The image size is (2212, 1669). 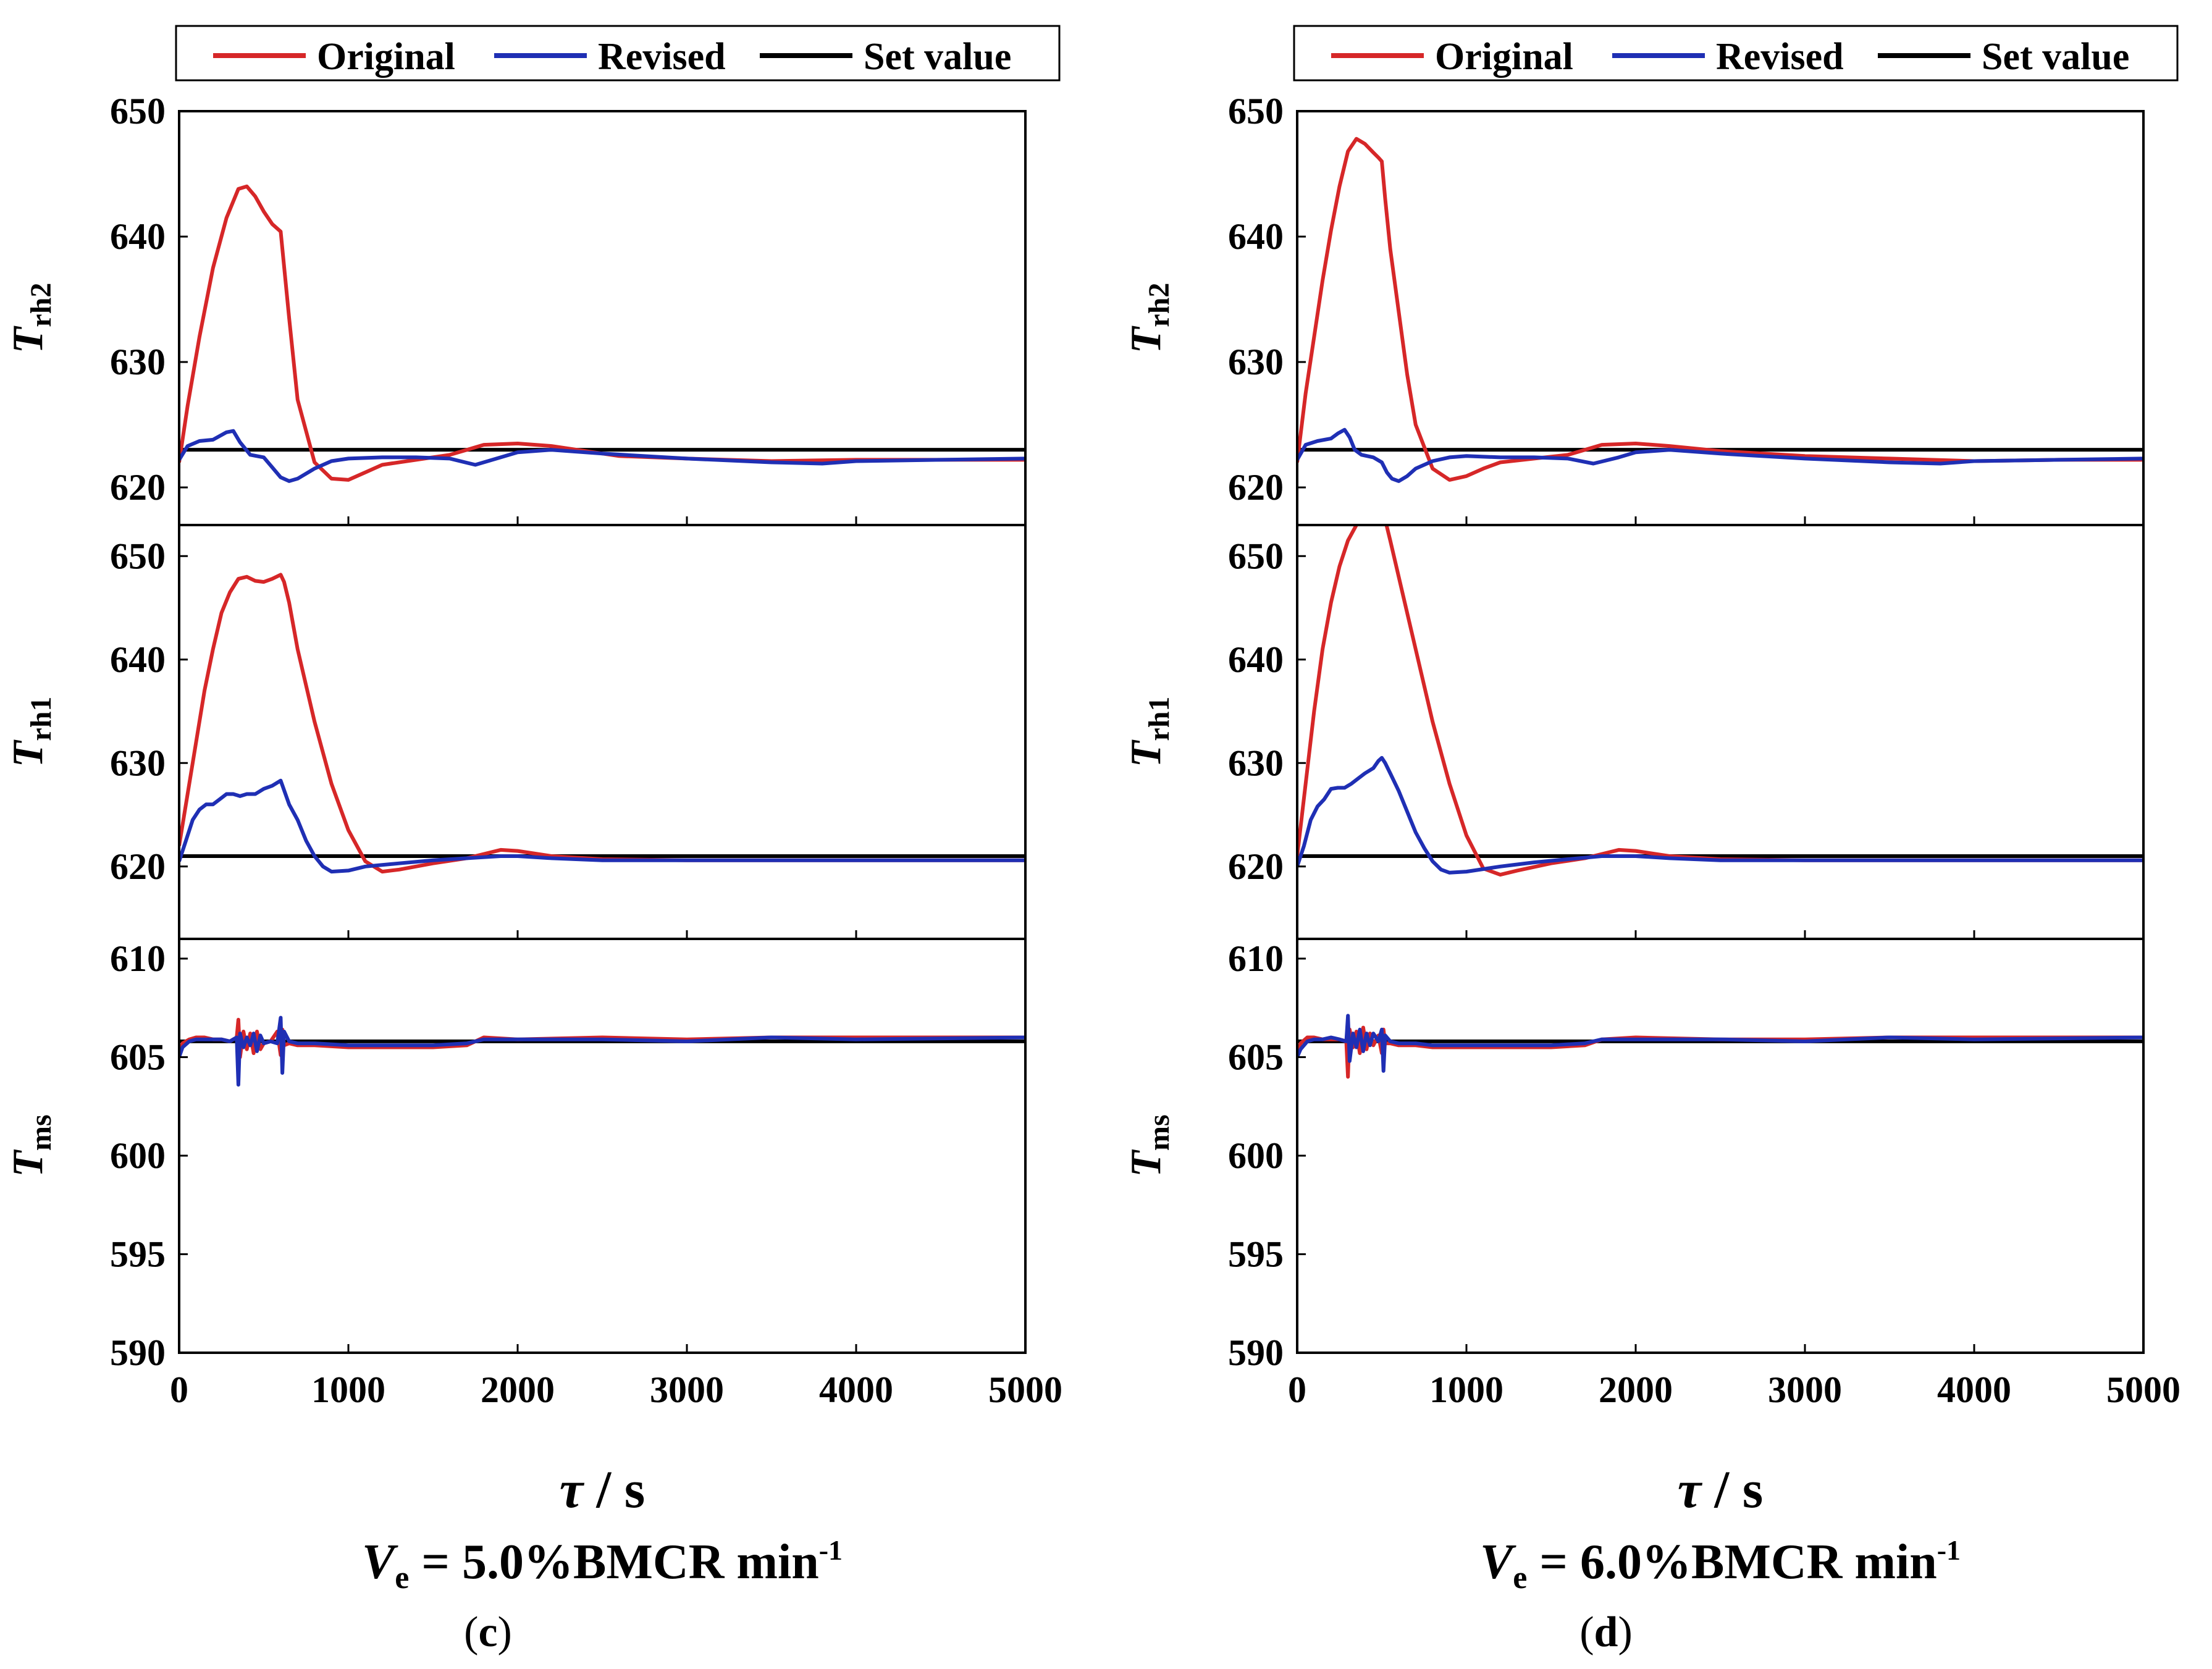 What do you see at coordinates (831, 1550) in the screenshot?
I see `condition-superscript: -1` at bounding box center [831, 1550].